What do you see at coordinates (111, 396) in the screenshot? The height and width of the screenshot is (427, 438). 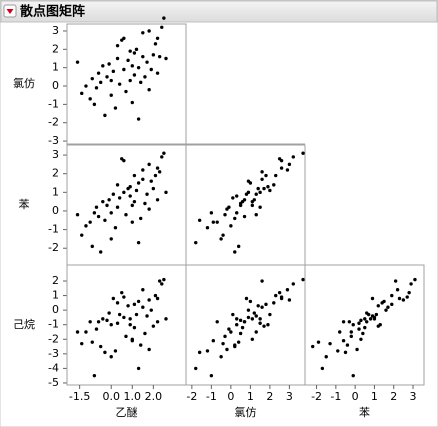 I see `x-tick-label: 0.0` at bounding box center [111, 396].